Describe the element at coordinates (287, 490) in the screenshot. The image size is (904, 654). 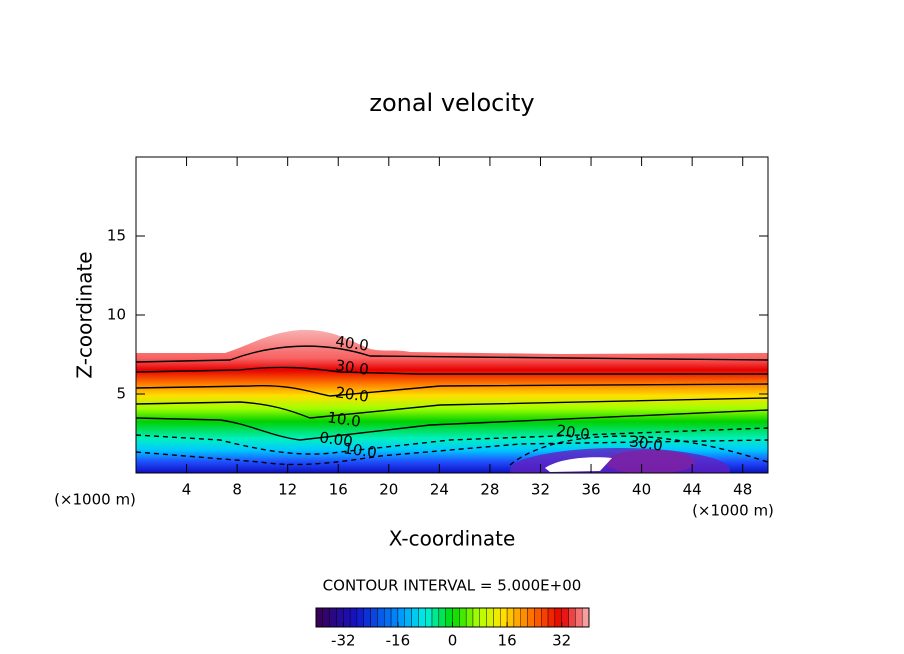
I see `x-tick-label: 12` at that location.